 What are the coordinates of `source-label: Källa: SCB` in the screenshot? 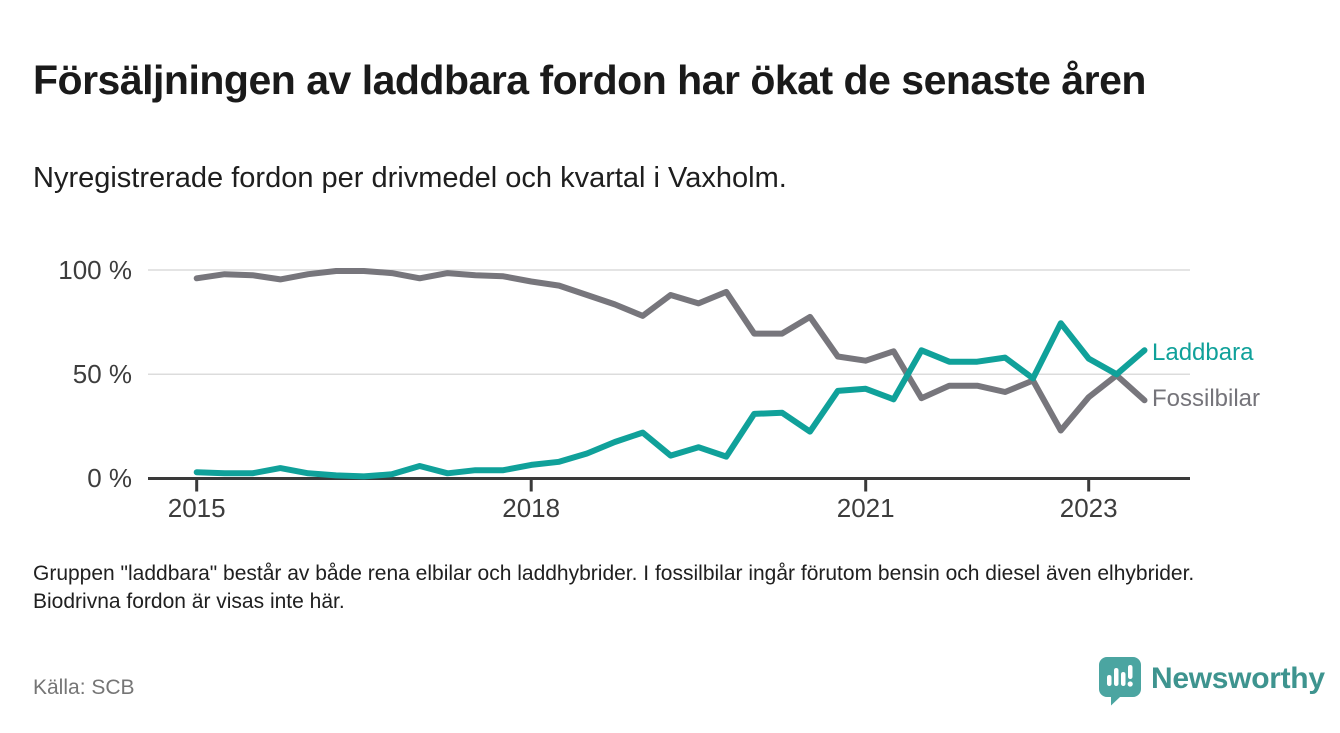 It's located at (84, 687).